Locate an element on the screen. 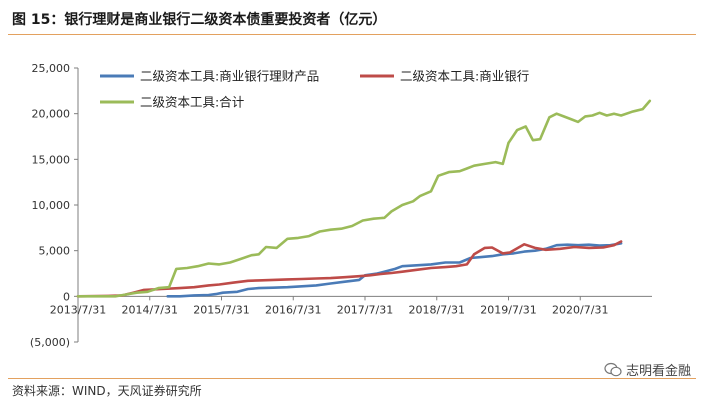 This screenshot has width=705, height=403. x-tick-label: 2020/7/31 is located at coordinates (580, 309).